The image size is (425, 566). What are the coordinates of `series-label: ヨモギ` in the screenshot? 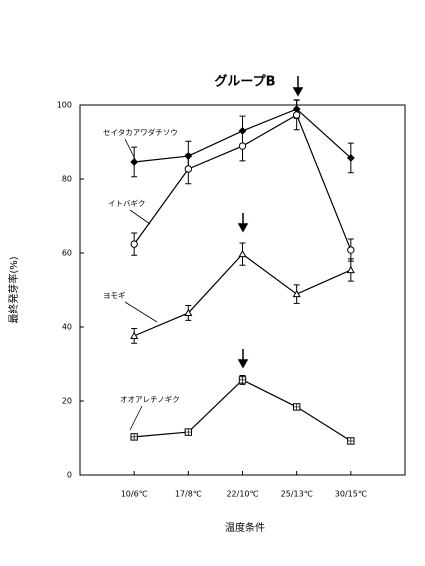 It's located at (114, 295).